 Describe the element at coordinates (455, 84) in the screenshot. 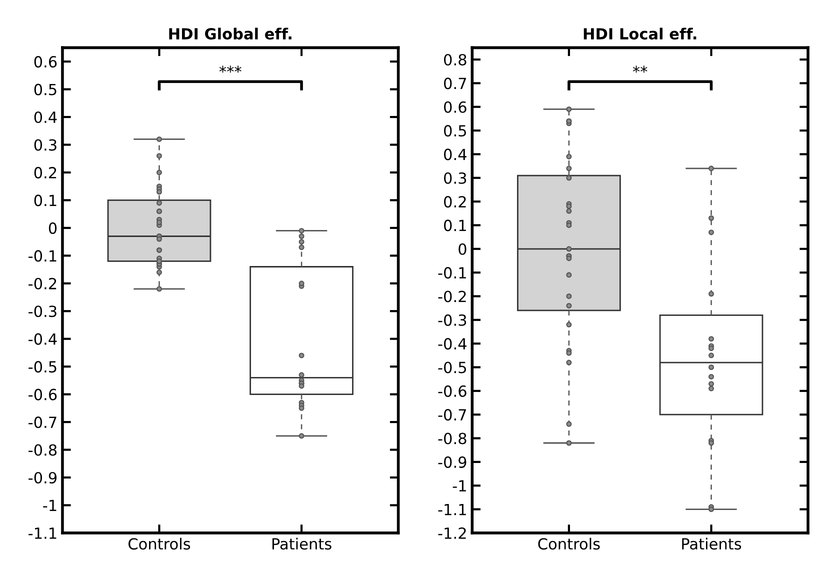

I see `y-tick-label: 0.7` at that location.